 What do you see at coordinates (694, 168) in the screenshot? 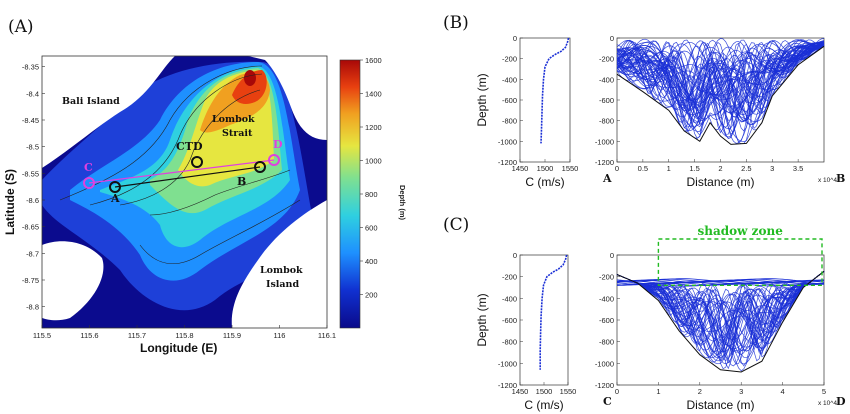
I see `x-tick-label: 1.5` at bounding box center [694, 168].